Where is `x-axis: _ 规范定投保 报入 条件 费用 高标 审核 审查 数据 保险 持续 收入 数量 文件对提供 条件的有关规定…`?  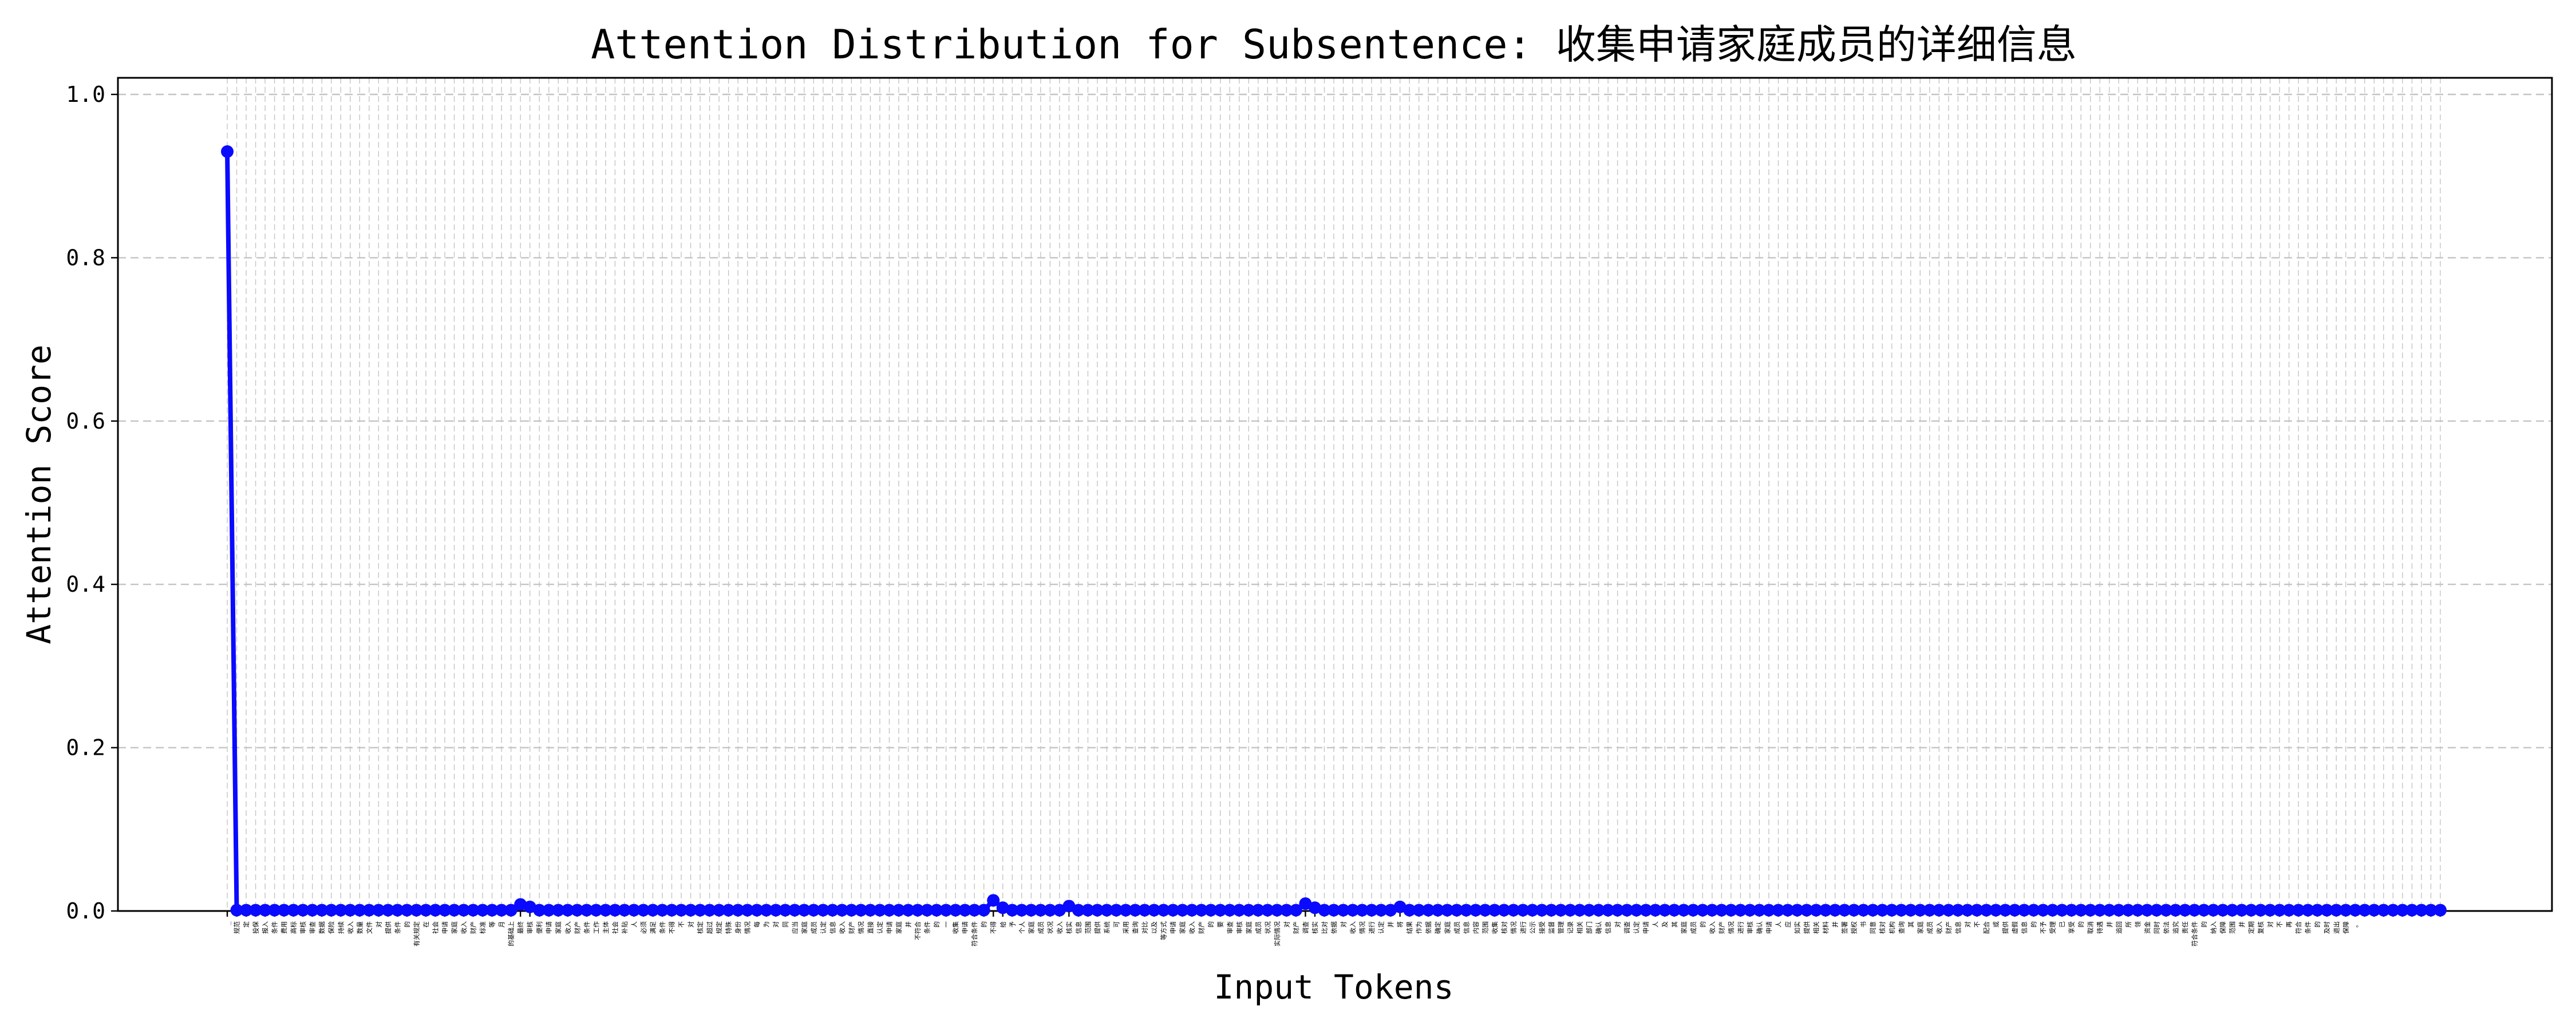 x-axis: _ 规范定投保 报入 条件 费用 高标 审核 审查 数据 保险 持续 收入 数量 文件对提供 条件的有关规定… is located at coordinates (1332, 928).